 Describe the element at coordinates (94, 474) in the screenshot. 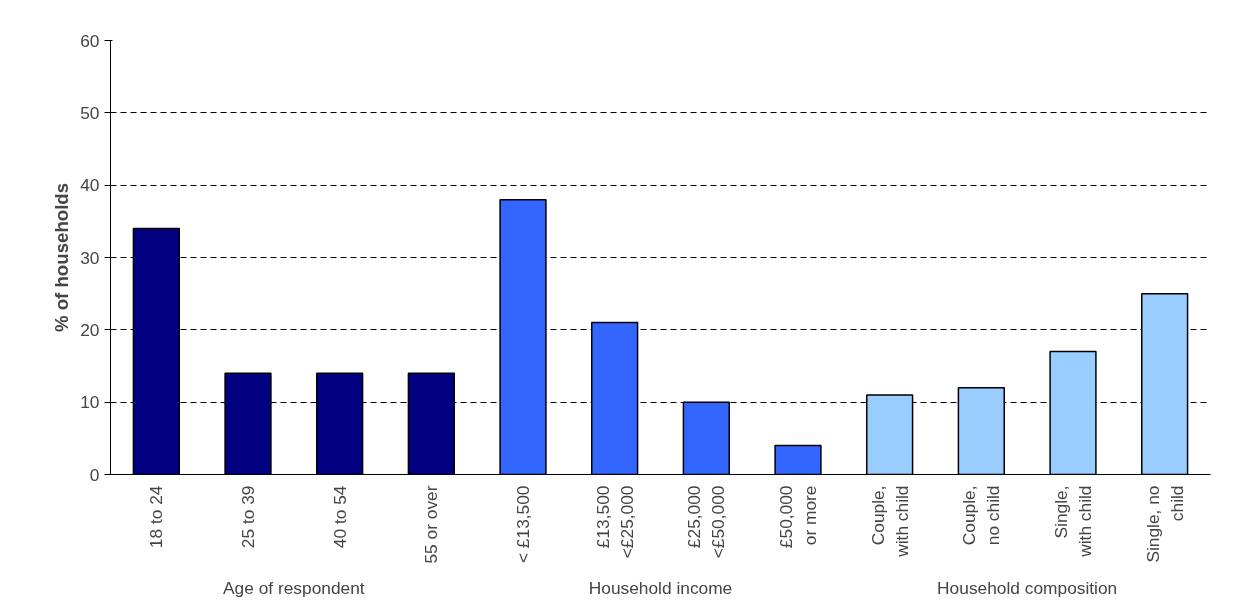

I see `y-tick-label: 0` at that location.